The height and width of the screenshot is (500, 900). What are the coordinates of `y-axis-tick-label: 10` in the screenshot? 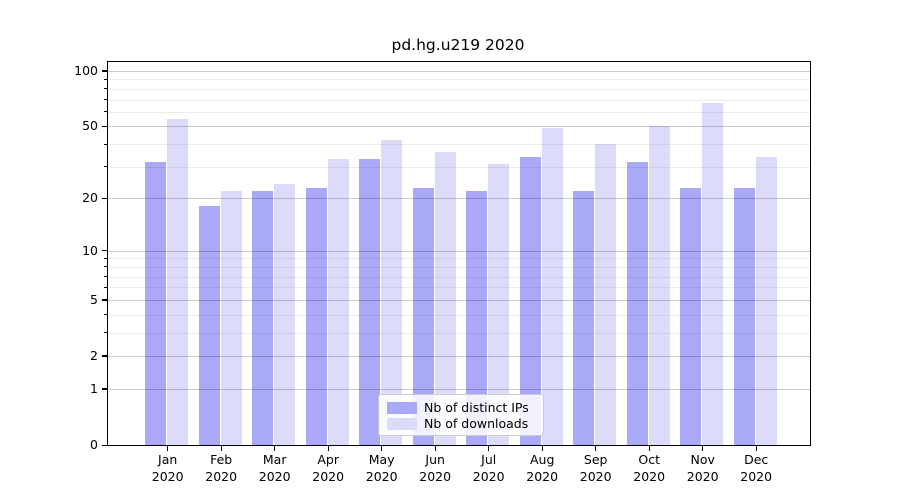 It's located at (90, 250).